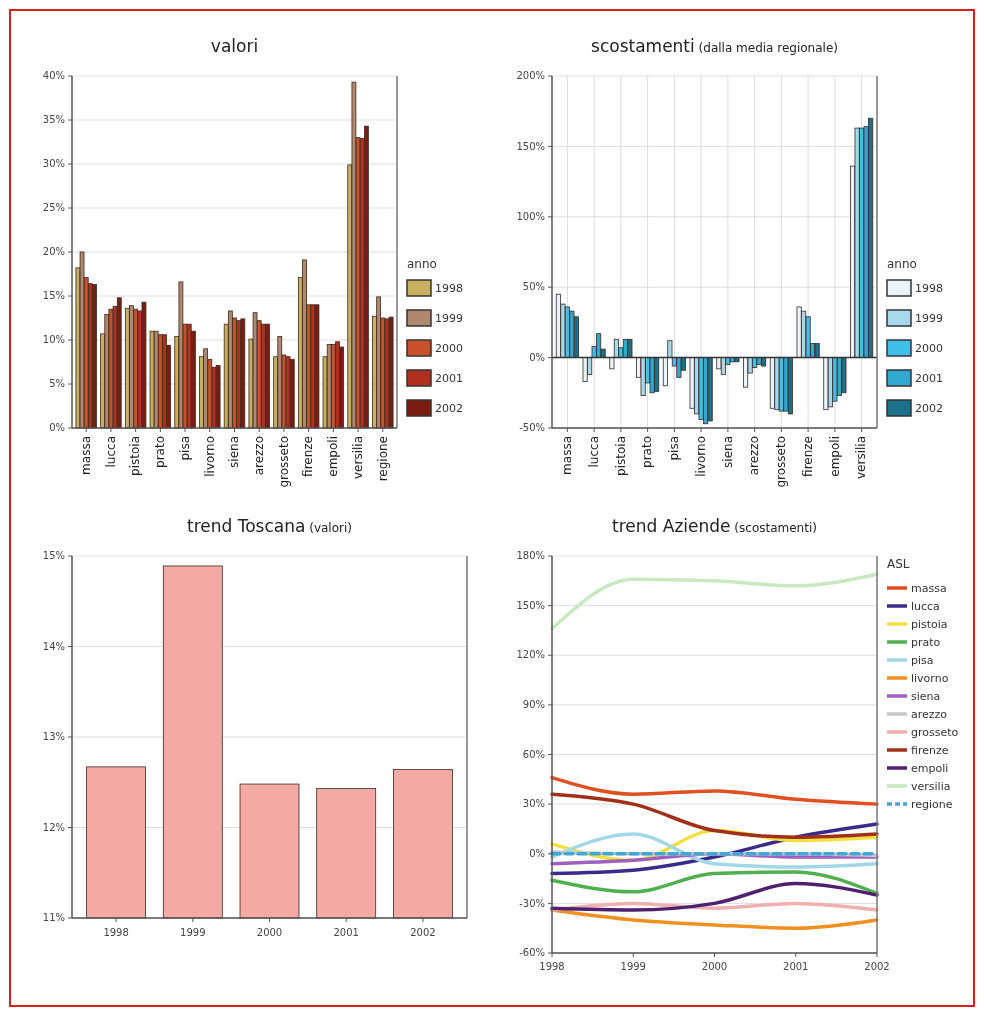  What do you see at coordinates (53, 737) in the screenshot?
I see `y-tick-label: 13%` at bounding box center [53, 737].